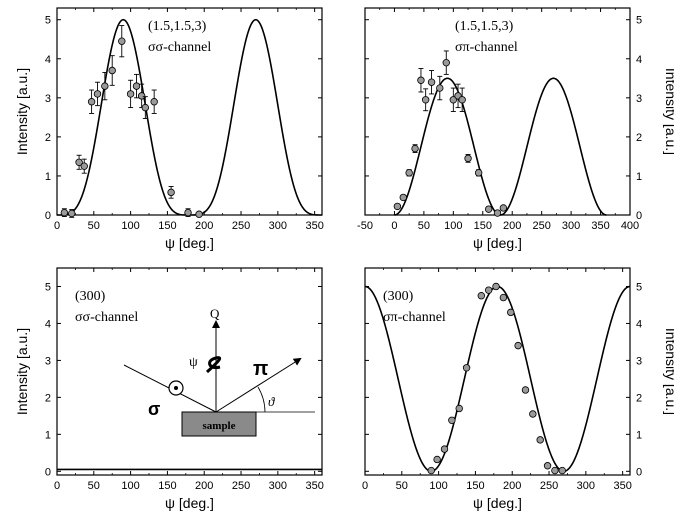 The width and height of the screenshot is (674, 514). Describe the element at coordinates (258, 385) in the screenshot. I see `scattered-beam` at that location.